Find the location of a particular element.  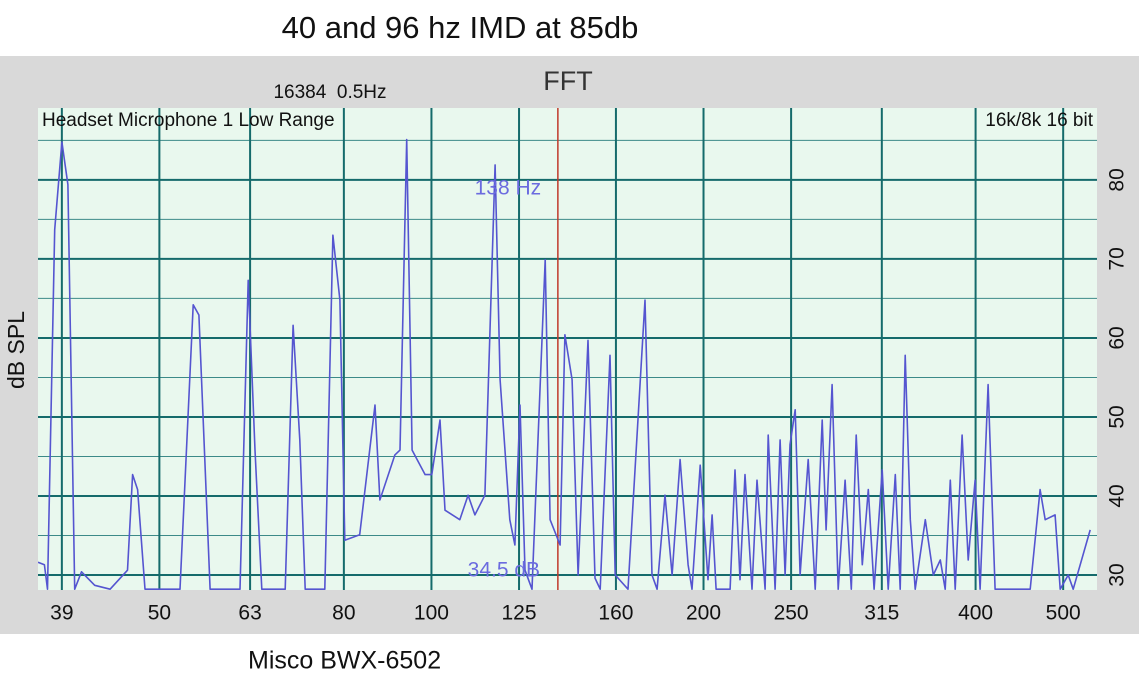

x-tick-label: 100 is located at coordinates (431, 613).